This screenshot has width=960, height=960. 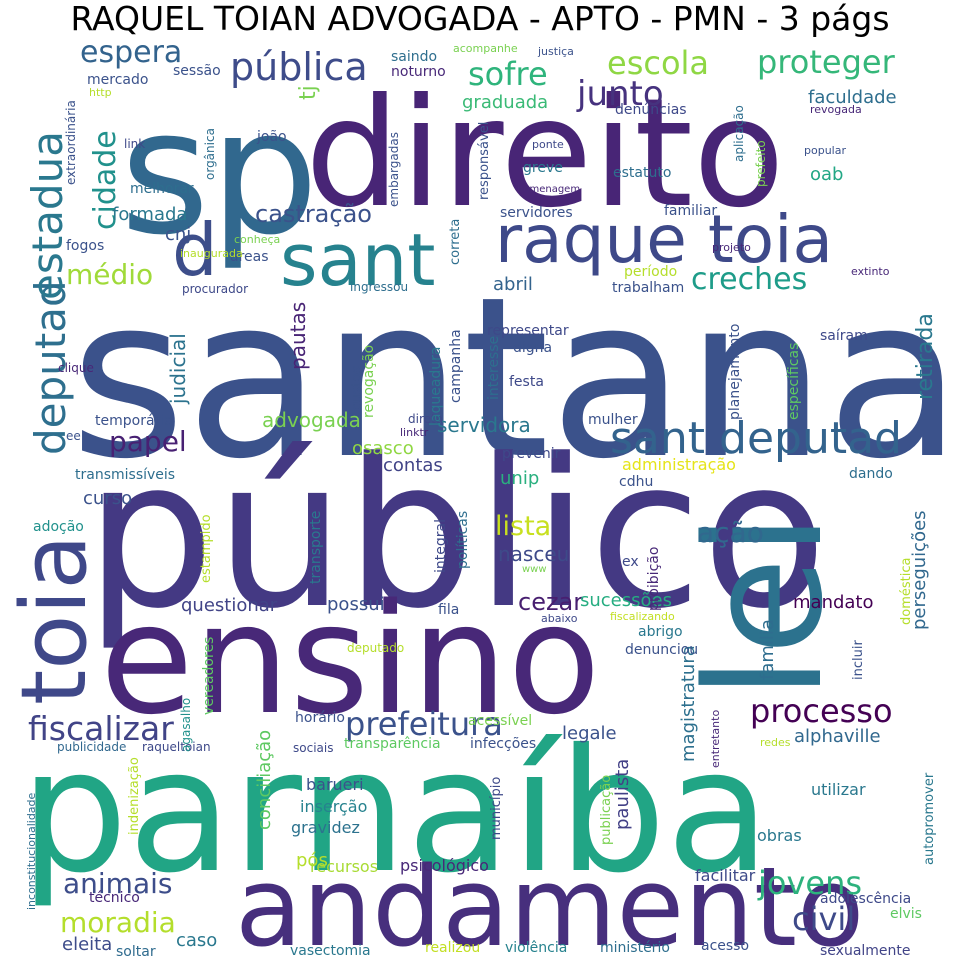 What do you see at coordinates (424, 724) in the screenshot?
I see `cloud-word: prefeitura` at bounding box center [424, 724].